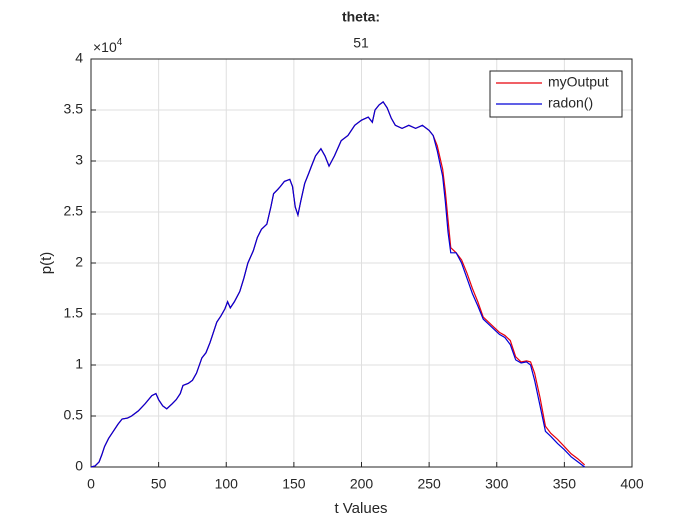  Describe the element at coordinates (429, 484) in the screenshot. I see `x-tick-label: 250` at that location.